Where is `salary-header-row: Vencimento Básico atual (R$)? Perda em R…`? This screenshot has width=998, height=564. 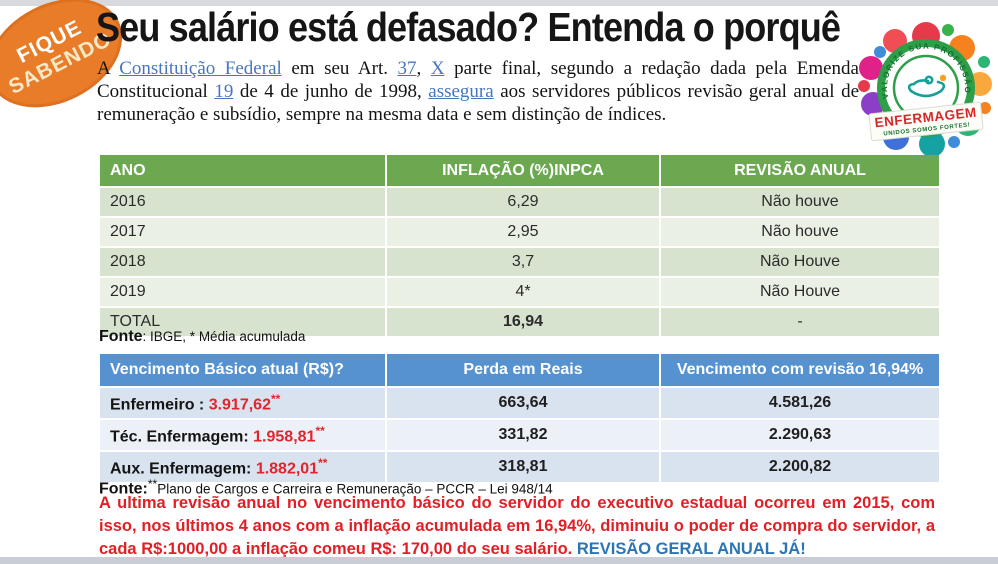 salary-header-row: Vencimento Básico atual (R$)? Perda em R… is located at coordinates (519, 370).